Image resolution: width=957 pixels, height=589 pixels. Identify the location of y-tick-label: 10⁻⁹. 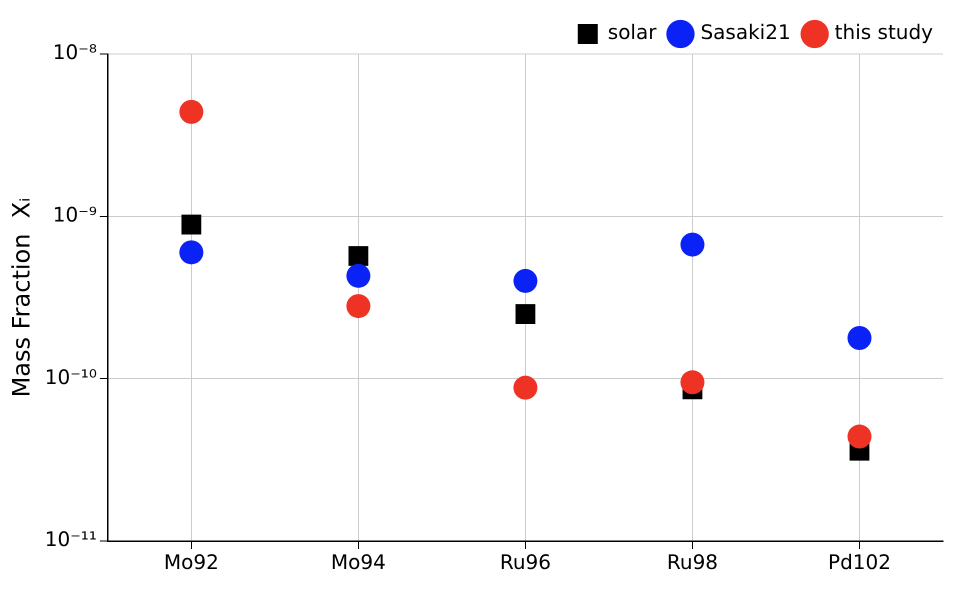
(74, 214).